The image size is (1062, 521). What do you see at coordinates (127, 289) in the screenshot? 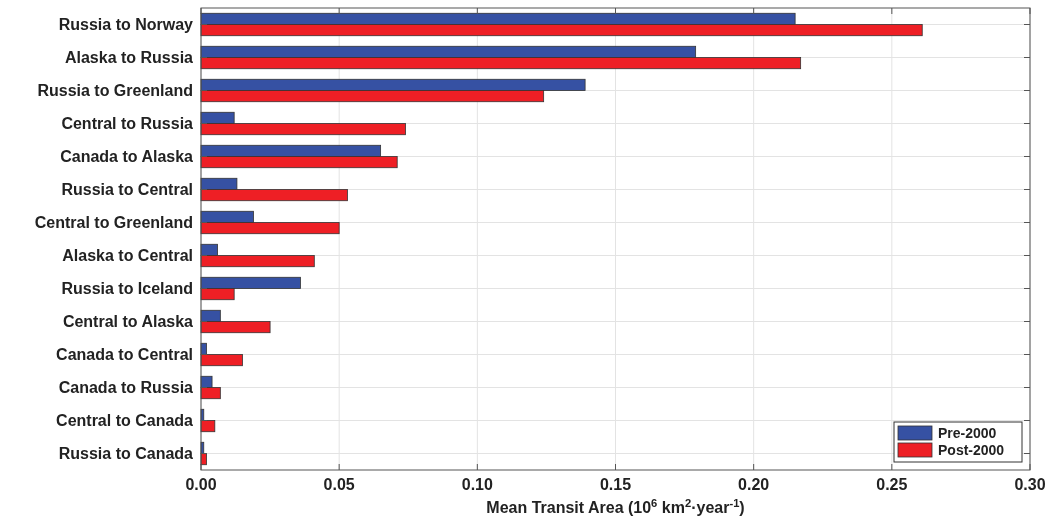
I see `y-tick-label: Russia to Iceland` at bounding box center [127, 289].